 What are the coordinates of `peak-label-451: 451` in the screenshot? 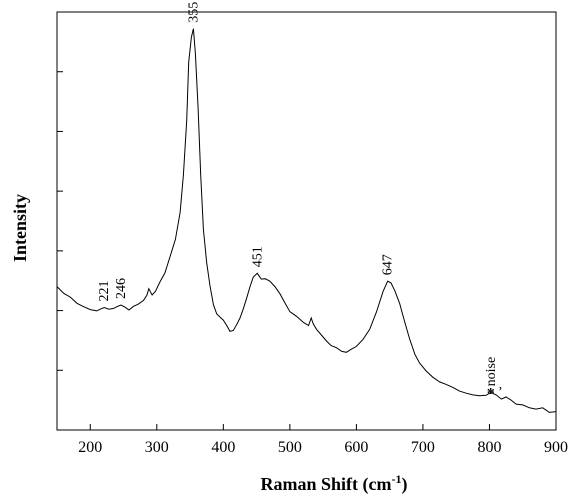 It's located at (257, 256).